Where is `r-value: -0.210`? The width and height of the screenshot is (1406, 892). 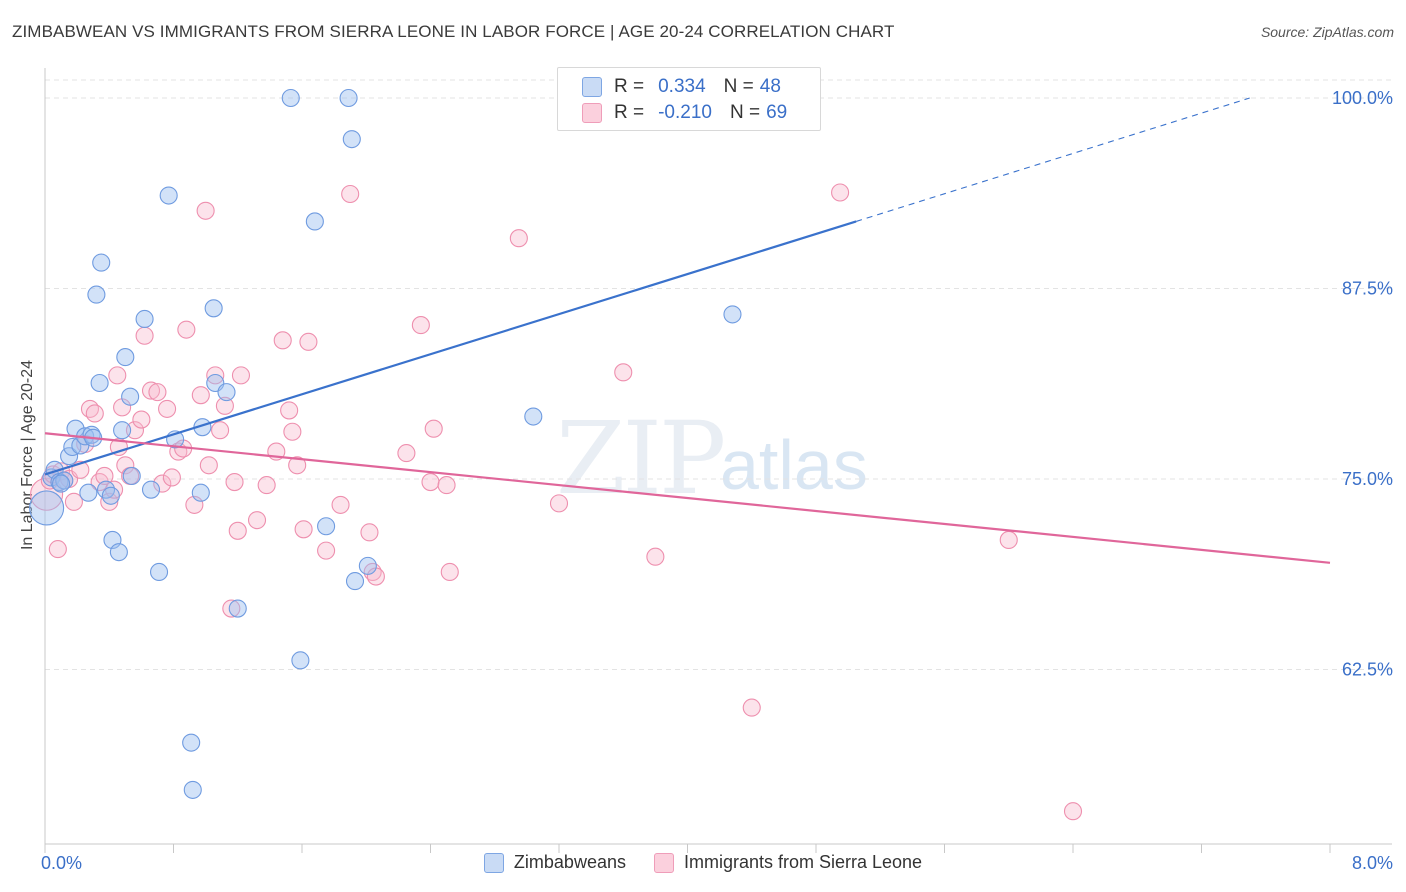
r-value: -0.210 is located at coordinates (685, 112).